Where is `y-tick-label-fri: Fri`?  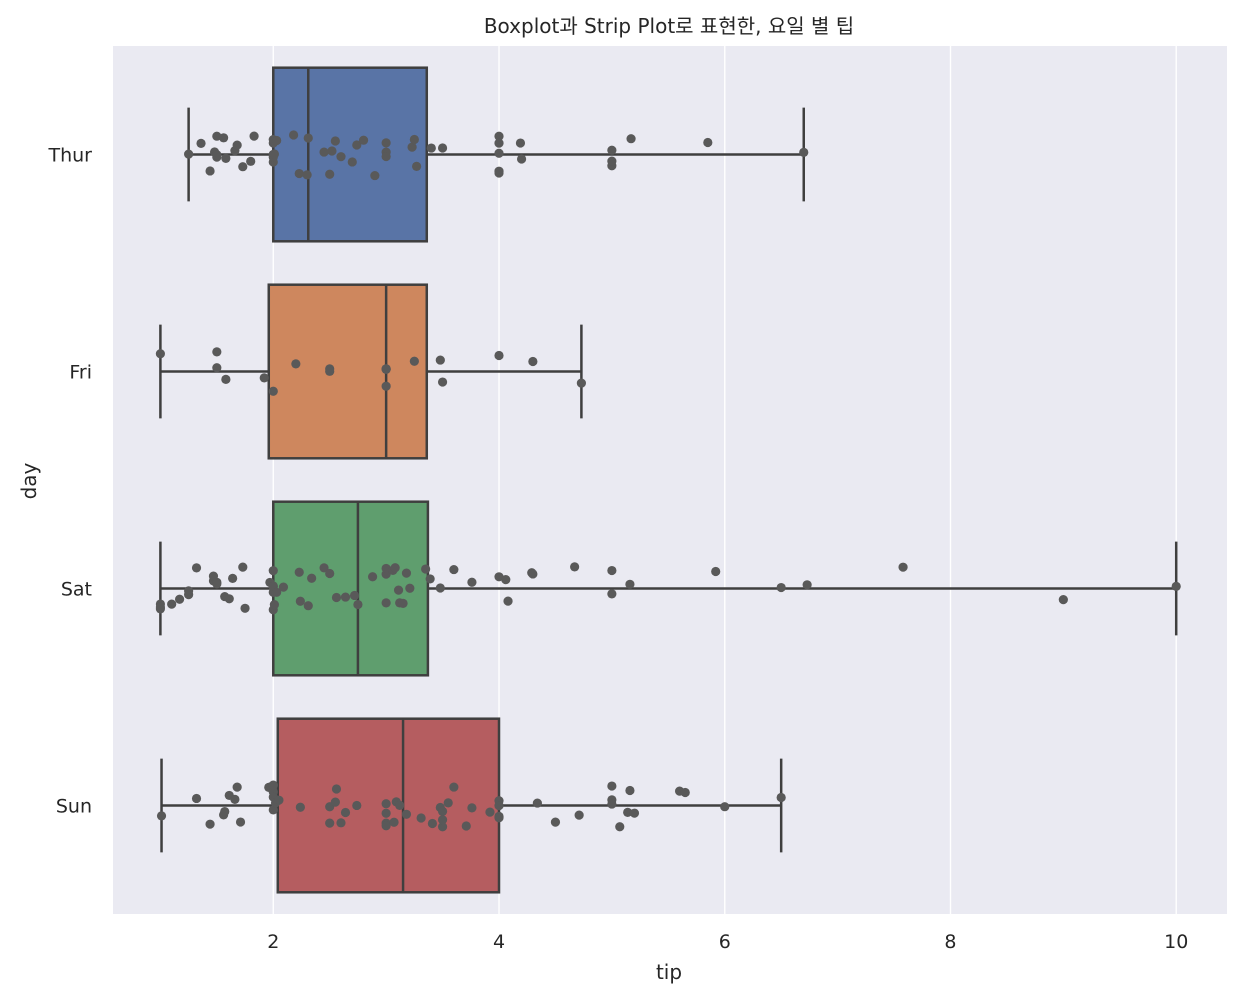 y-tick-label-fri: Fri is located at coordinates (80, 373).